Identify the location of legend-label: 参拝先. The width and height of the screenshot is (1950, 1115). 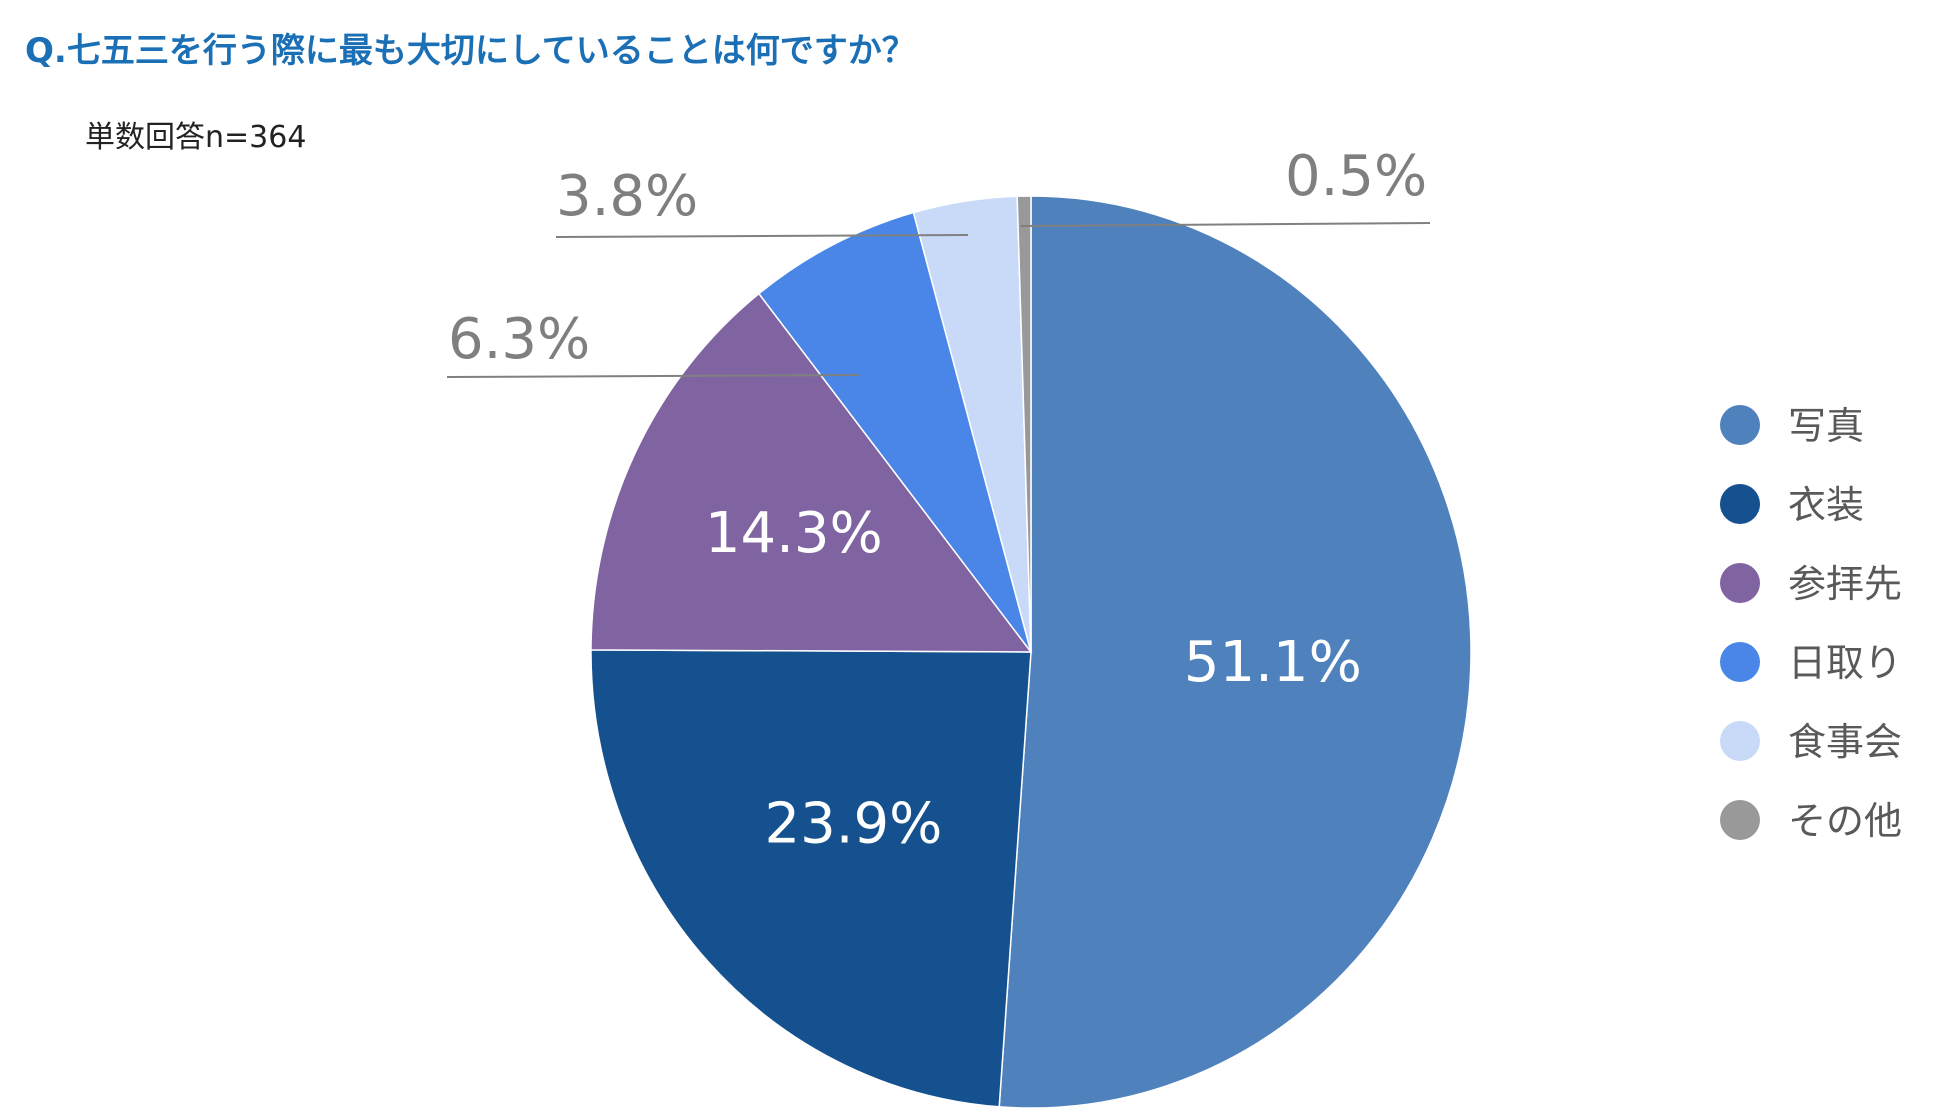
(1845, 584).